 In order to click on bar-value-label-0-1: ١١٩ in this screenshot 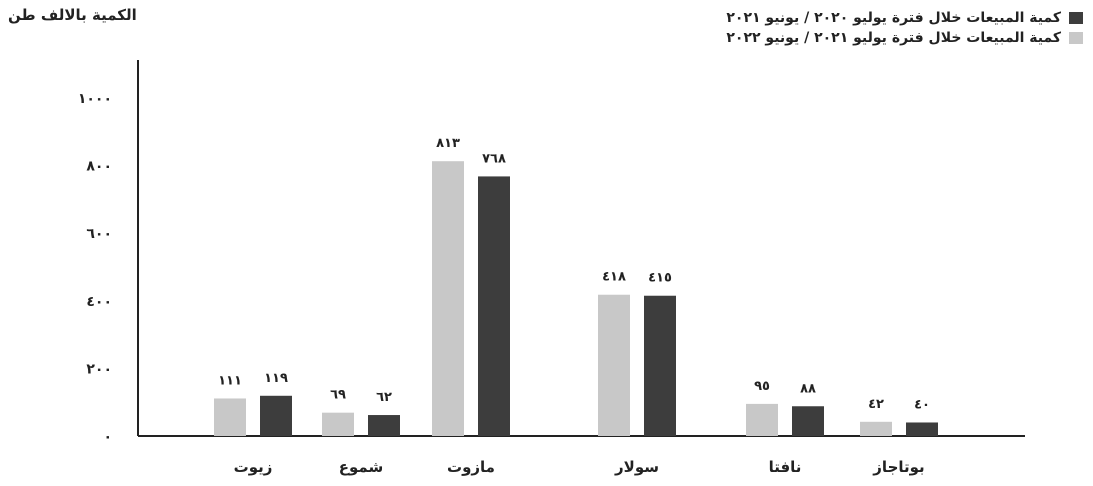, I will do `click(276, 378)`.